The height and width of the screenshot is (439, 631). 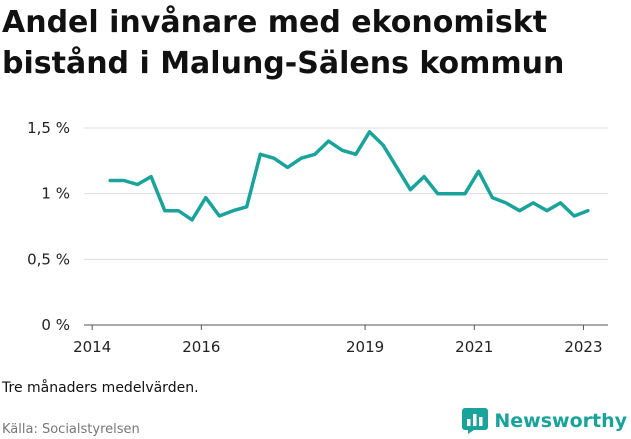 What do you see at coordinates (48, 259) in the screenshot?
I see `y-tick-label: 0,5 %` at bounding box center [48, 259].